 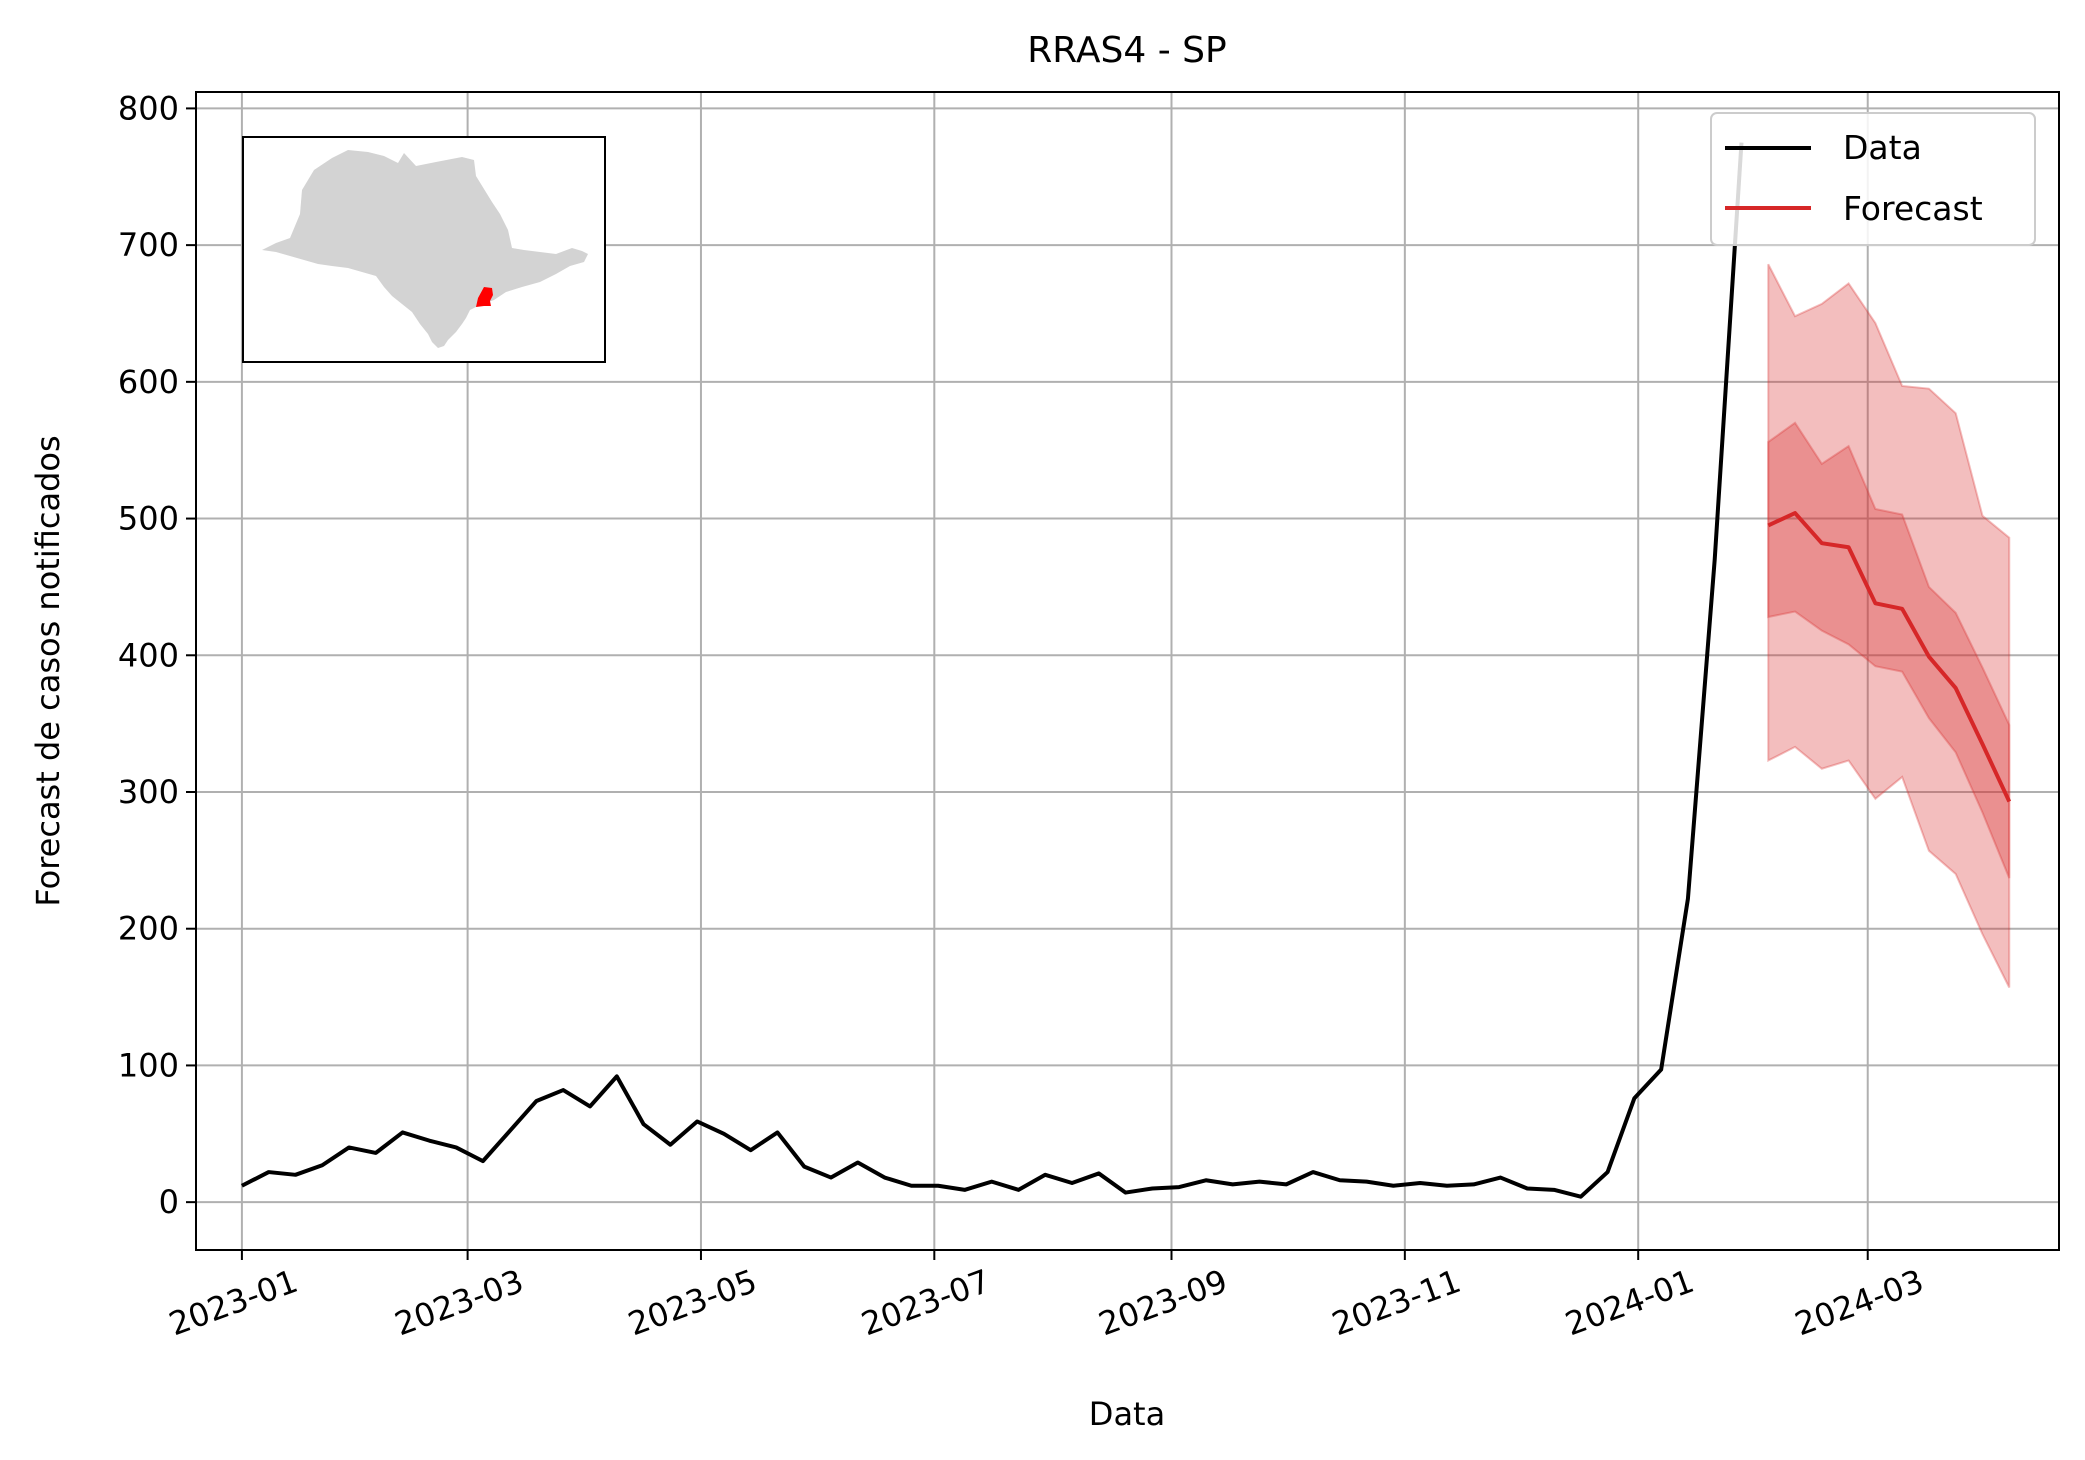 What do you see at coordinates (148, 108) in the screenshot?
I see `y-tick-label: 800` at bounding box center [148, 108].